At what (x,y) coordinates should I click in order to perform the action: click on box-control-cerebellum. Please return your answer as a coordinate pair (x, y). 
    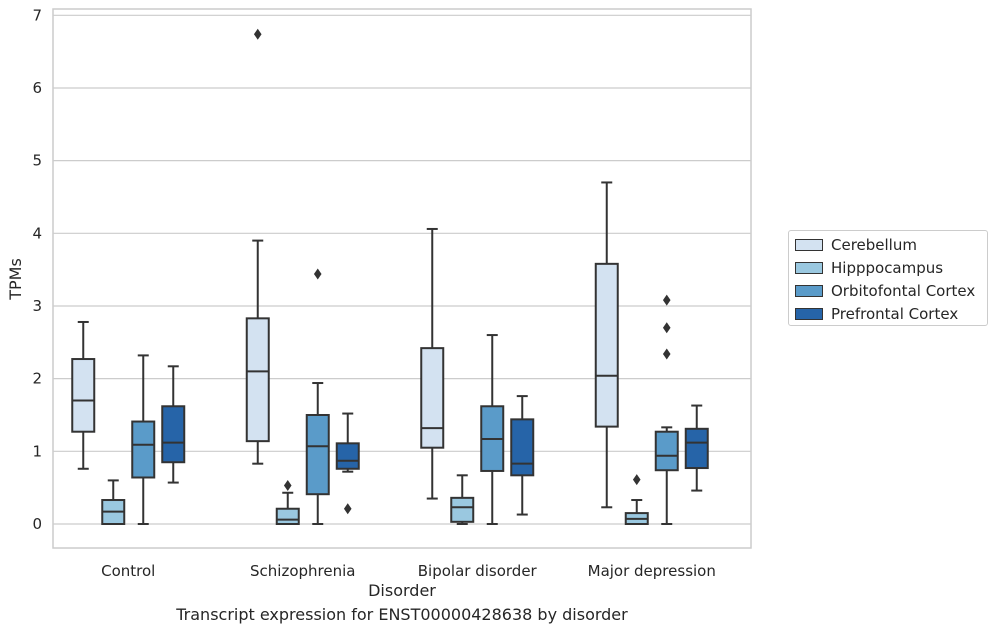
    Looking at the image, I should click on (83, 395).